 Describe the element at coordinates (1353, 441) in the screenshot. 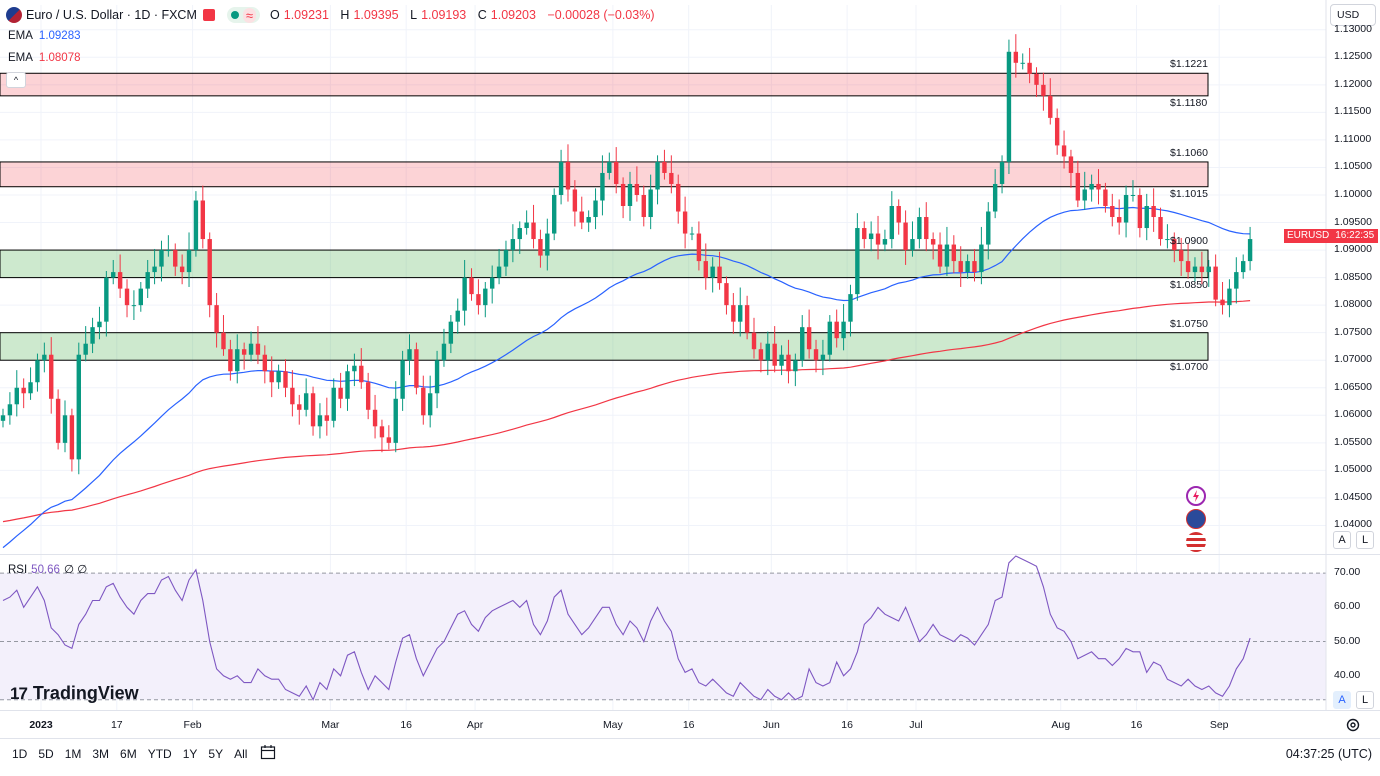

I see `price-tick-label: 1.05500` at that location.